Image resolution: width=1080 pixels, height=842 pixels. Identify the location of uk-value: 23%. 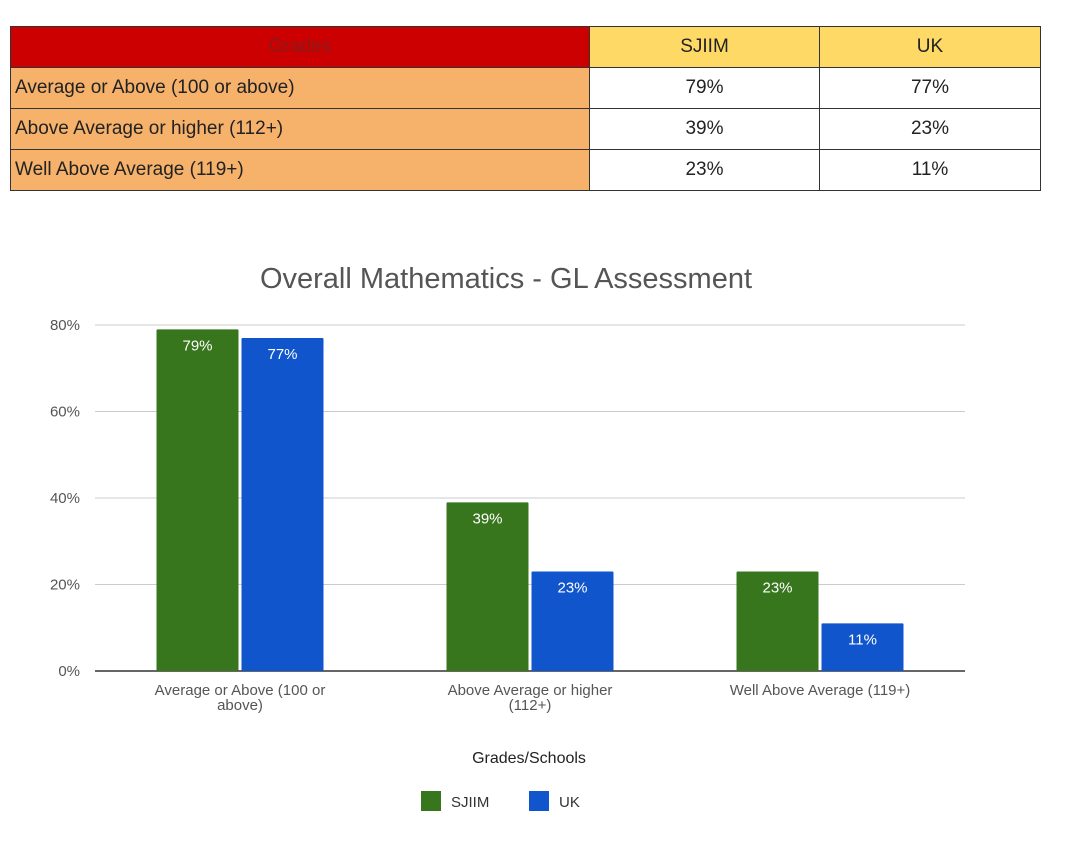
(930, 129).